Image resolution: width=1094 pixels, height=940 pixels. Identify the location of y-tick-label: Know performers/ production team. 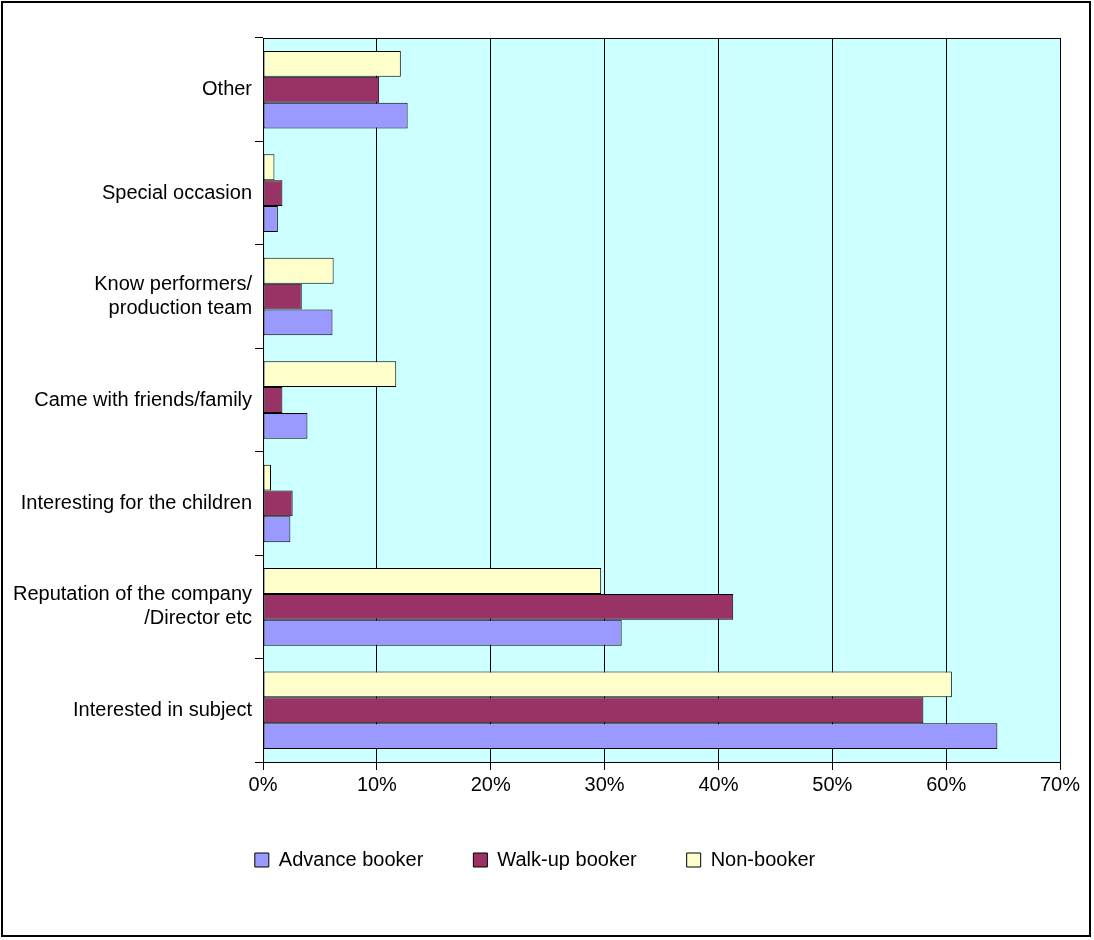
(173, 295).